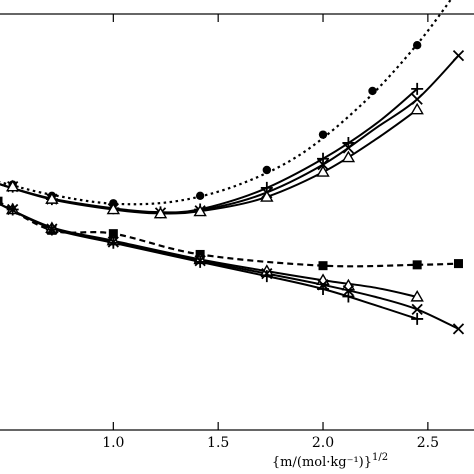 This screenshot has height=474, width=474. What do you see at coordinates (330, 461) in the screenshot?
I see `x-axis-label: {m/(mol·kg⁻¹)}1/2` at bounding box center [330, 461].